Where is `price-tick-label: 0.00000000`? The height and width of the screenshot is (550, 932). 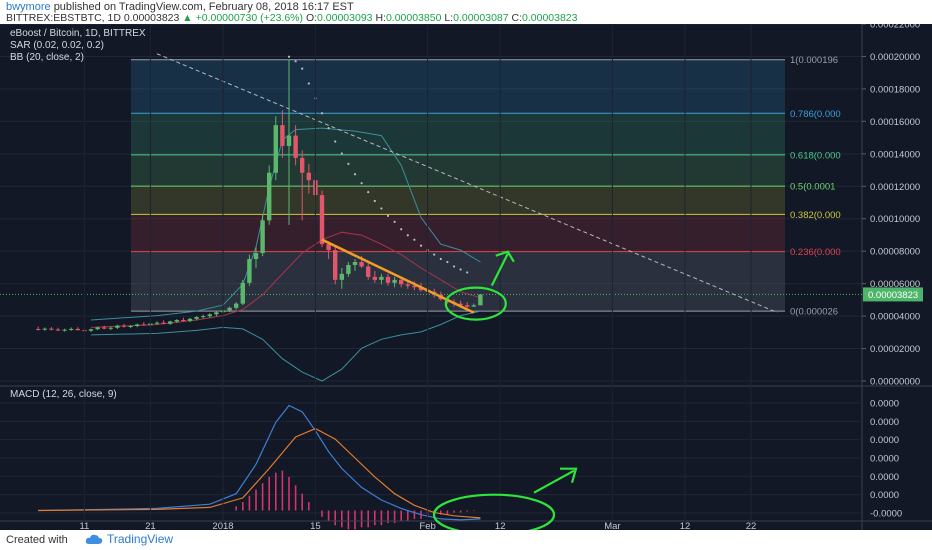
price-tick-label: 0.00000000 is located at coordinates (895, 382).